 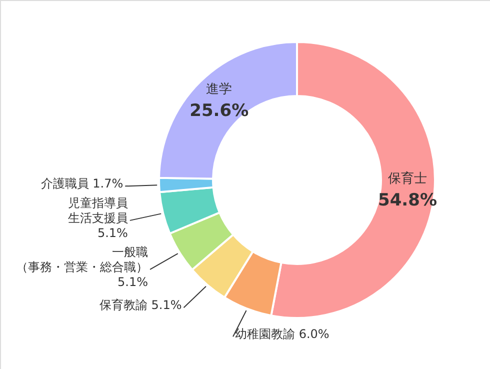 I want to click on data-label: 54.8%, so click(x=407, y=200).